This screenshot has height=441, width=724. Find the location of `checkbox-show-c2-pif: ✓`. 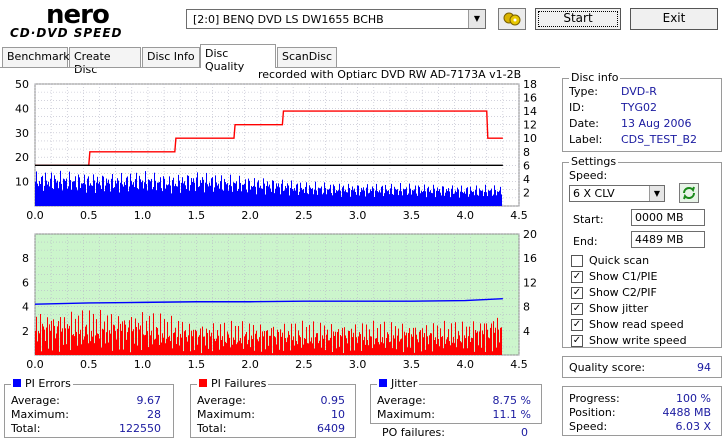

checkbox-show-c2-pif: ✓ is located at coordinates (577, 293).